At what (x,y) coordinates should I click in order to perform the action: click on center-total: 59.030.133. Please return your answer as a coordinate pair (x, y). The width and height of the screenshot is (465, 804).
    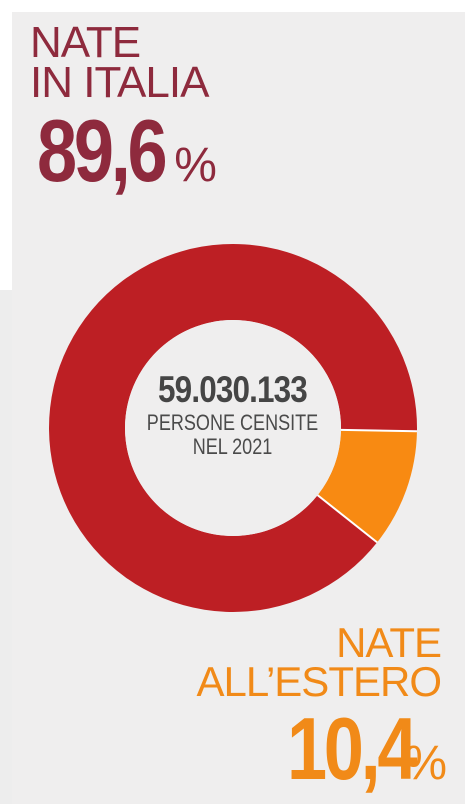
    Looking at the image, I should click on (233, 389).